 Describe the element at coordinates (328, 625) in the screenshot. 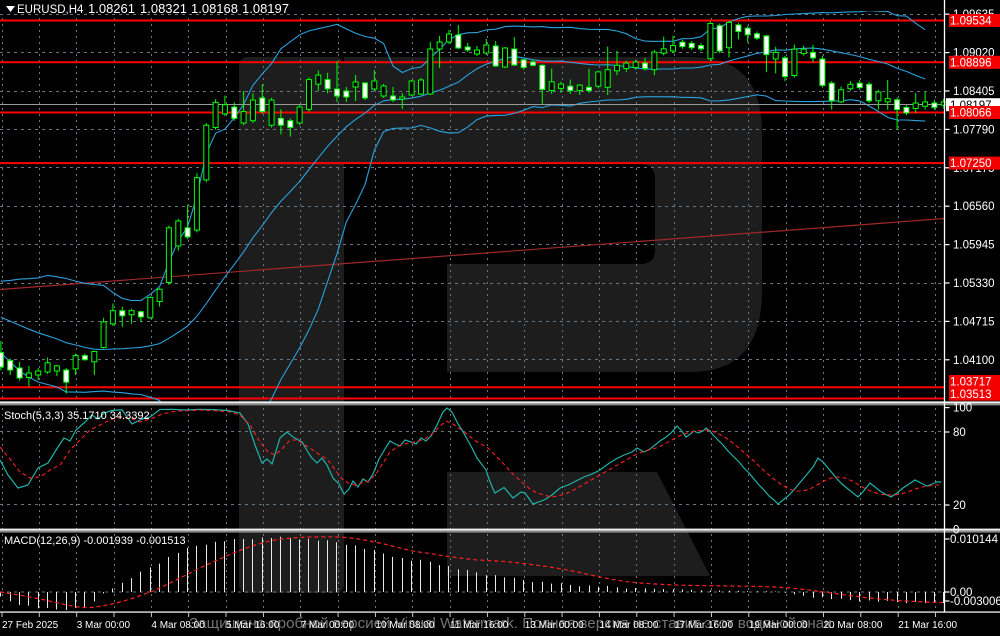

I see `svg-text: 7 Mar 00:00` at that location.